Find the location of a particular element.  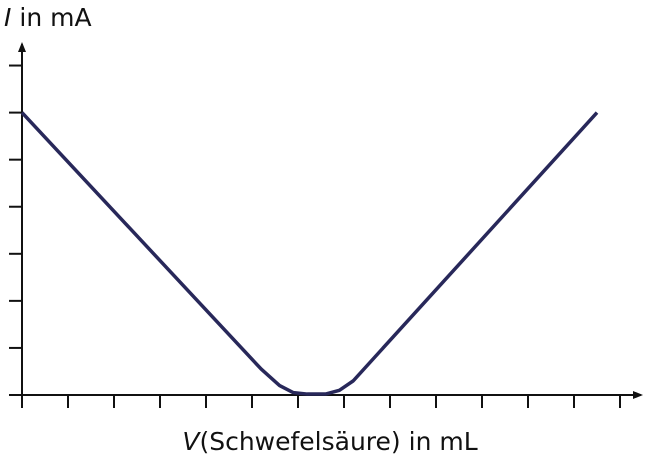

y-unit: in mA is located at coordinates (55, 17).